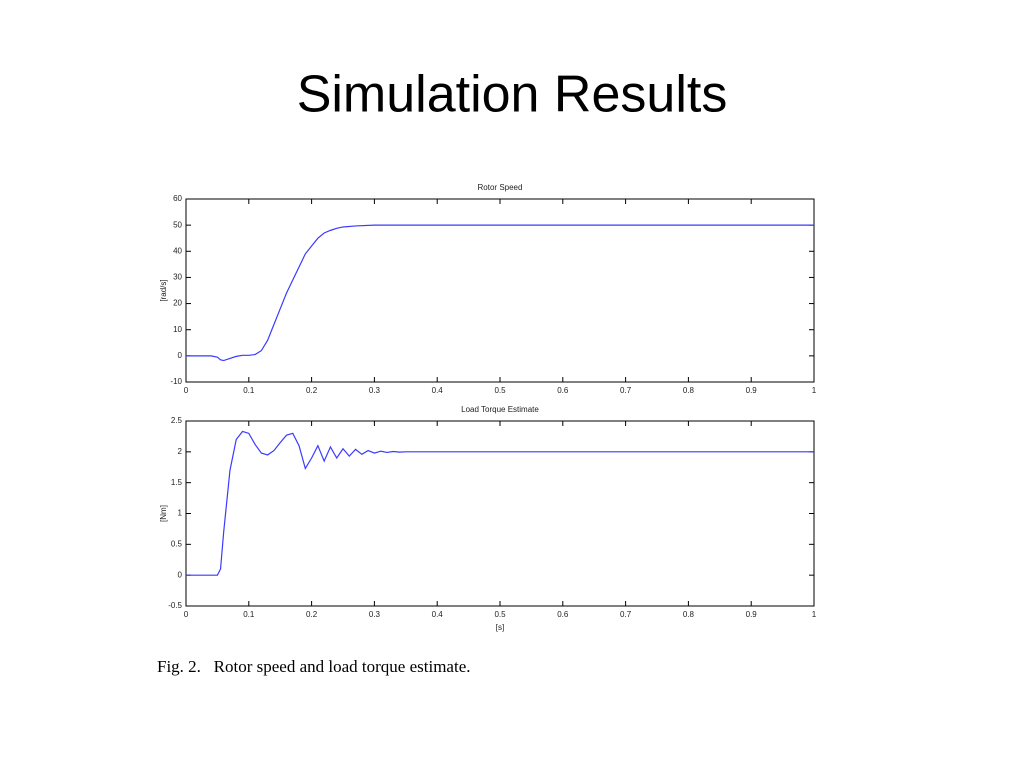  Describe the element at coordinates (177, 420) in the screenshot. I see `y-tick-label: 2.5` at that location.